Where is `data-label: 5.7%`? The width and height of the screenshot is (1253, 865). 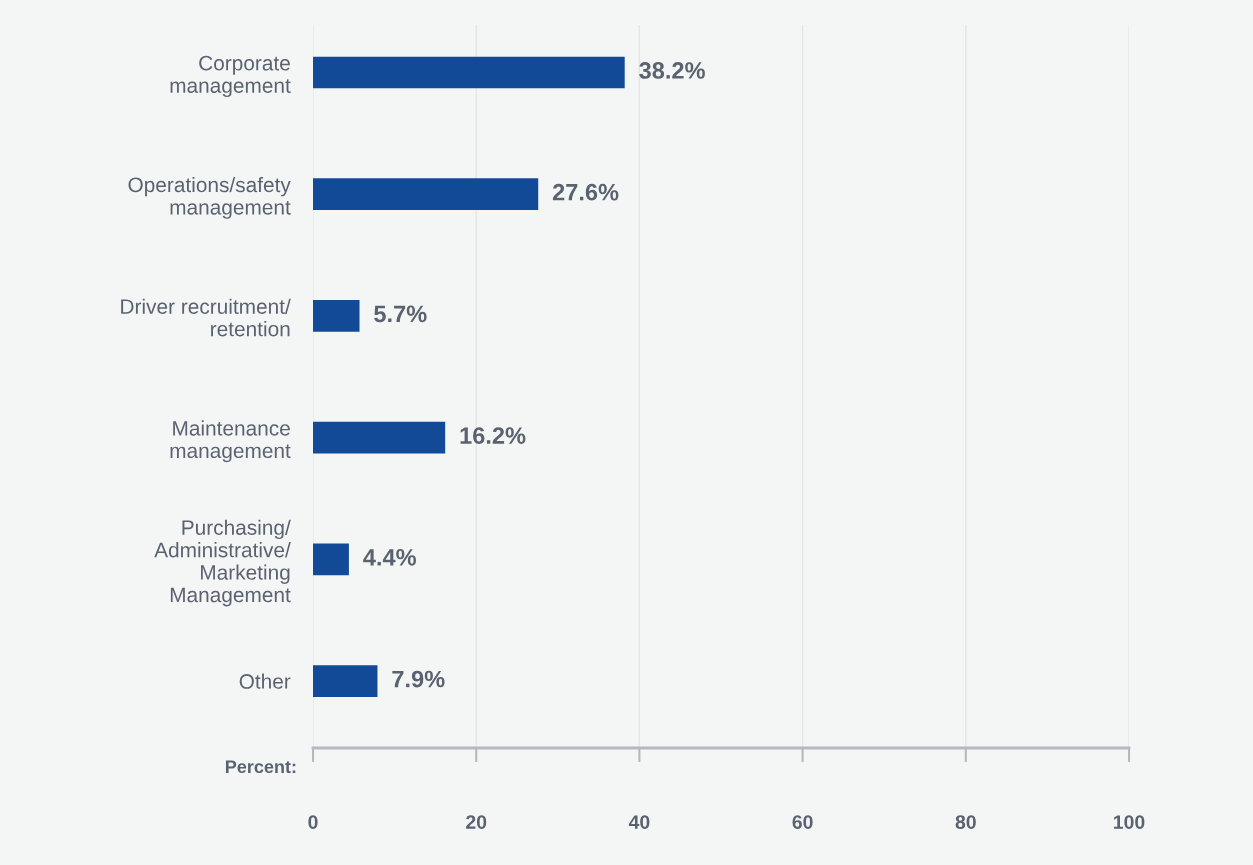 data-label: 5.7% is located at coordinates (400, 314).